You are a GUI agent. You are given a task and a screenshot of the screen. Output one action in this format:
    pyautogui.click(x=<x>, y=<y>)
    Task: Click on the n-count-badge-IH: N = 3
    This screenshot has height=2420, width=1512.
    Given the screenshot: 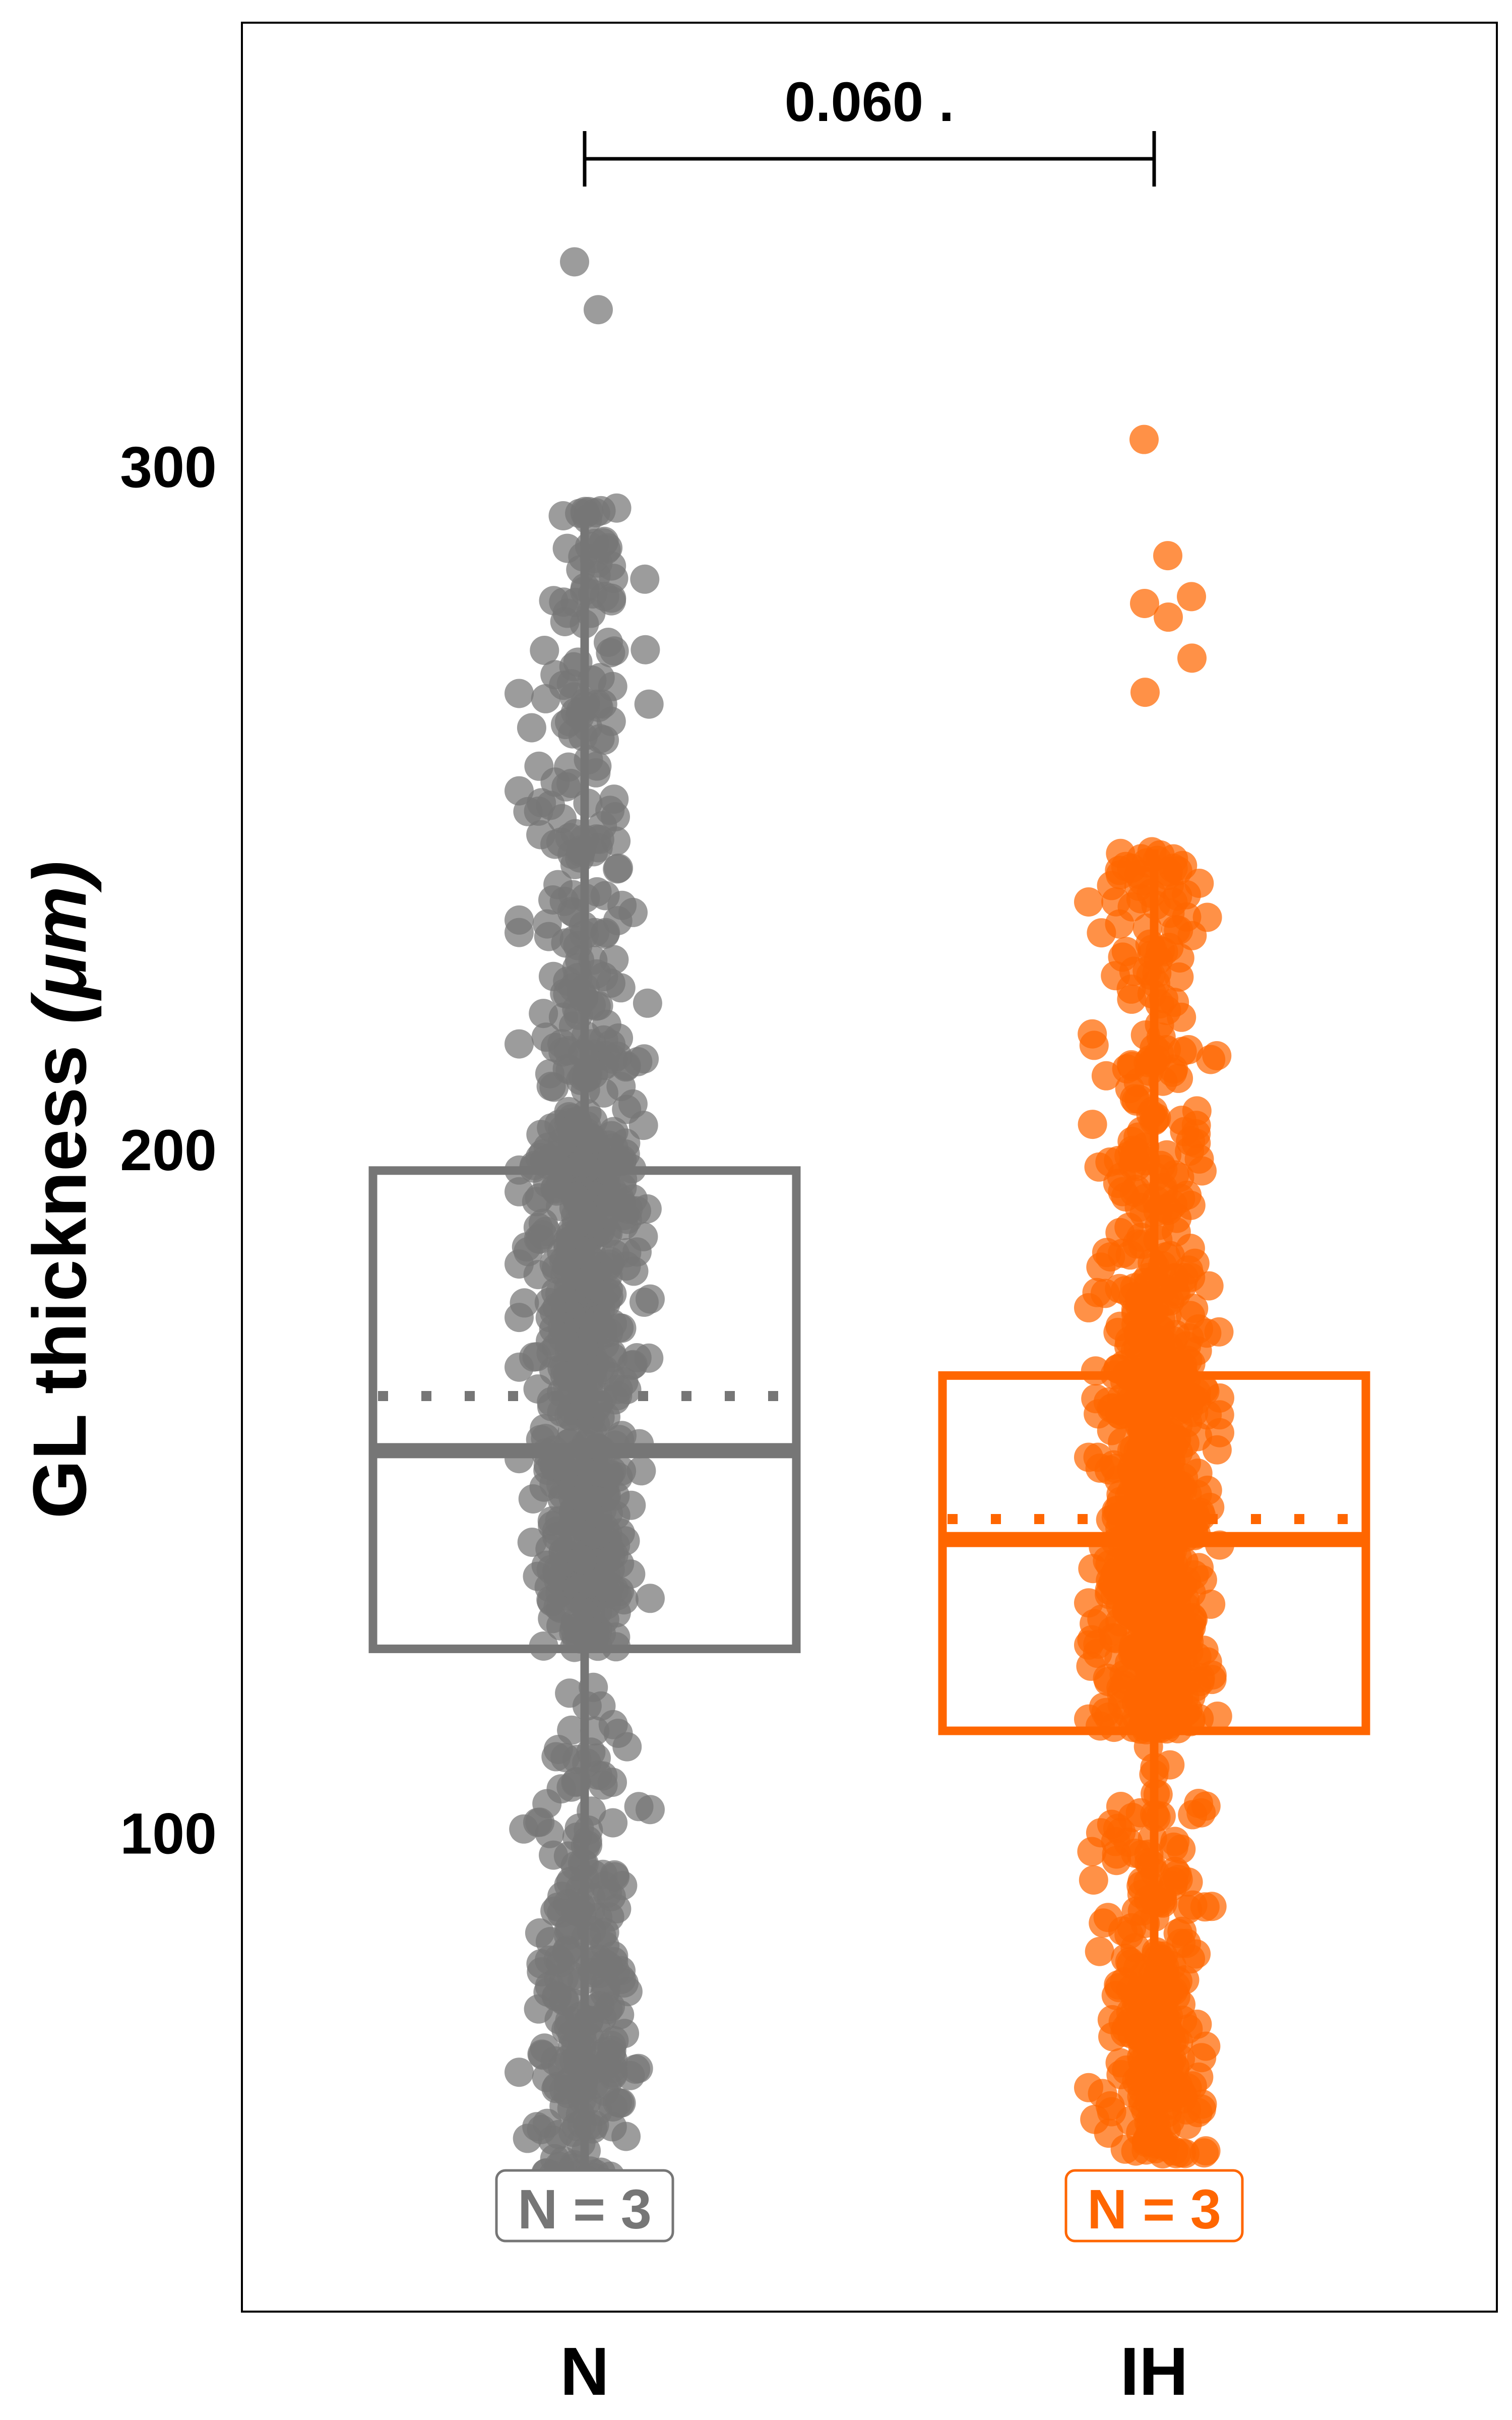 What is the action you would take?
    pyautogui.click(x=1154, y=2206)
    